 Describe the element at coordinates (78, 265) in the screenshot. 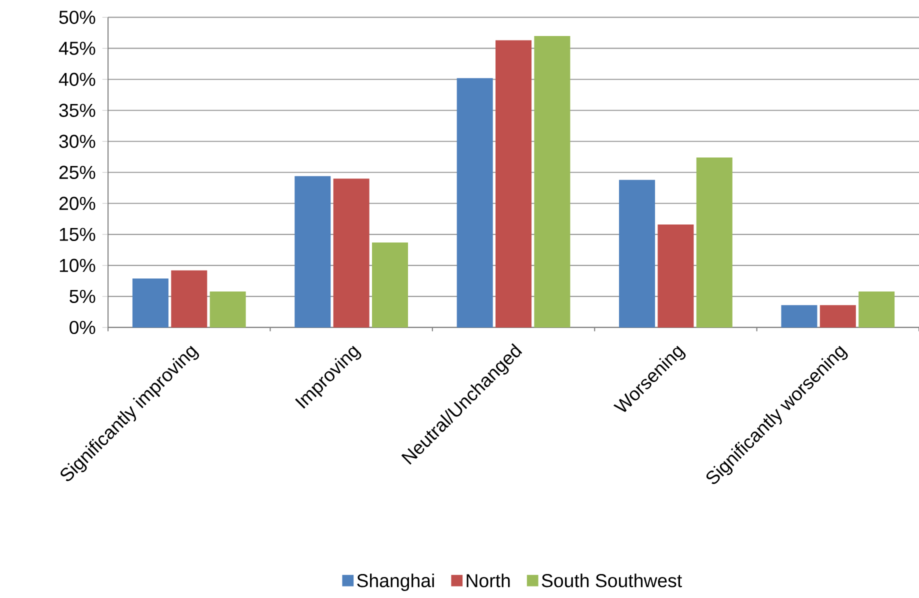

I see `y-tick-label: 10%` at that location.